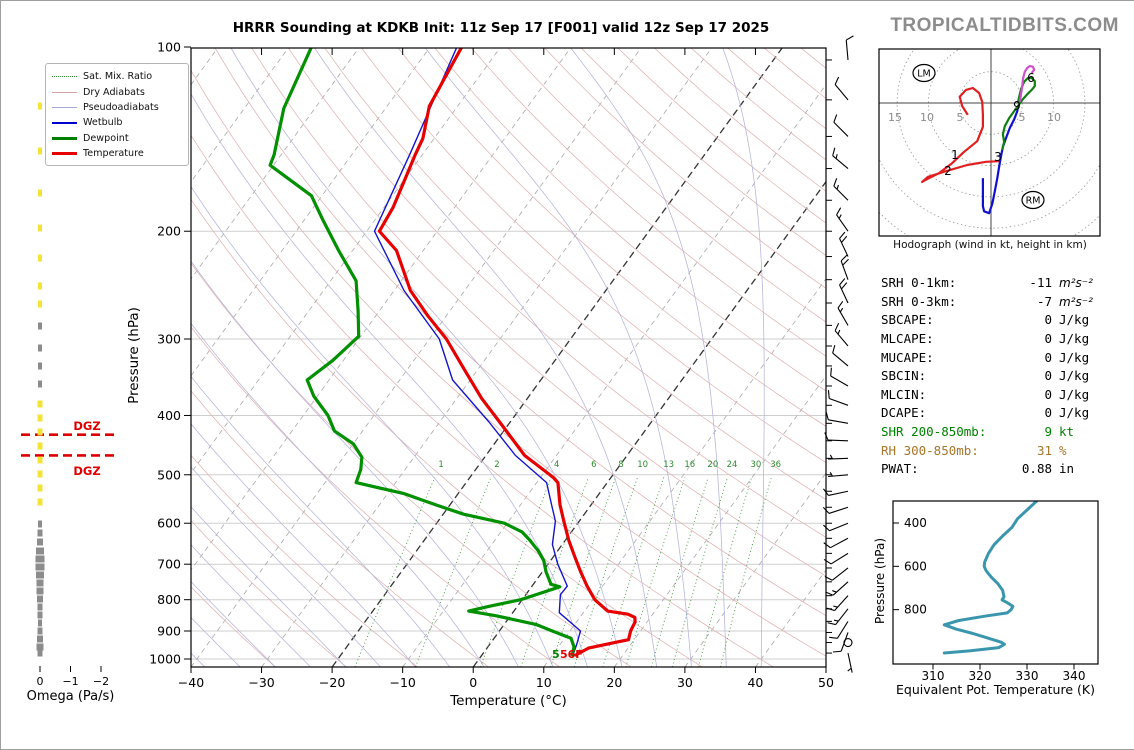 The image size is (1134, 750). Describe the element at coordinates (918, 282) in the screenshot. I see `stat-label: SRH 0-1km:` at that location.